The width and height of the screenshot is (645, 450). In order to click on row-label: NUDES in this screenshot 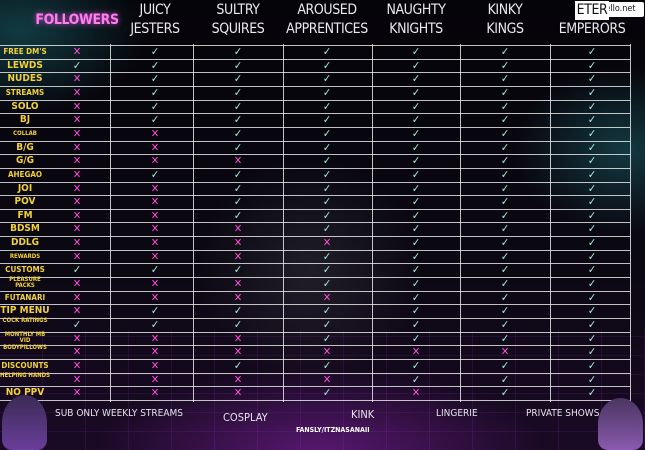, I will do `click(25, 78)`.